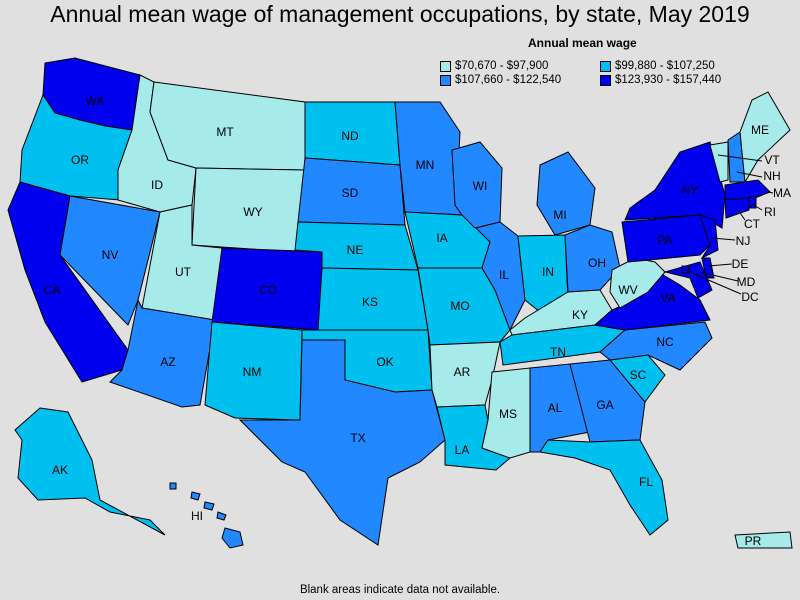 The height and width of the screenshot is (600, 800). Describe the element at coordinates (737, 208) in the screenshot. I see `state-ct` at that location.